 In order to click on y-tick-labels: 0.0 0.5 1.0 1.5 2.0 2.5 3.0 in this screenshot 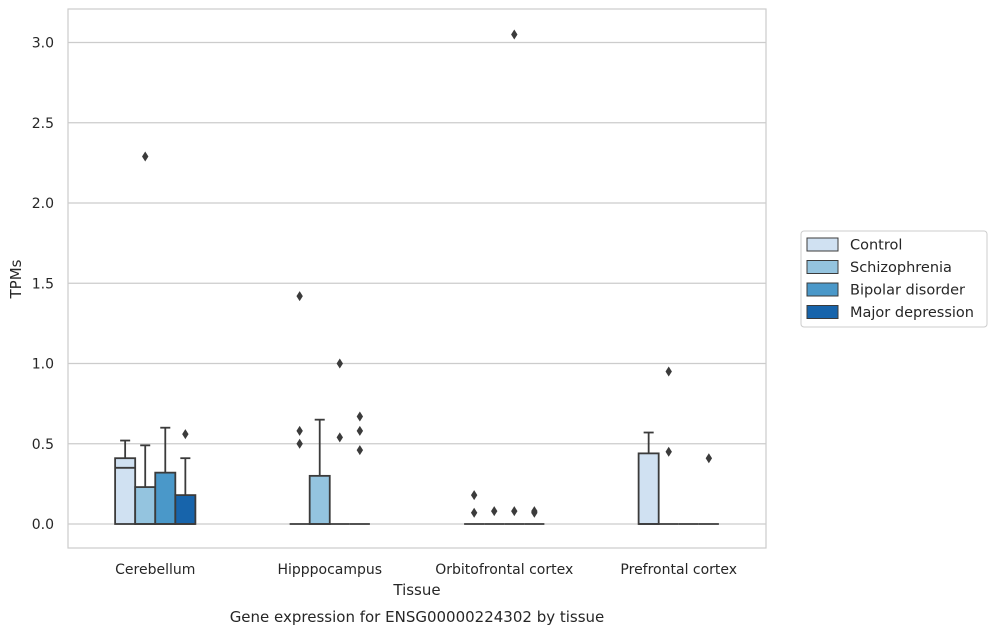, I will do `click(43, 285)`.